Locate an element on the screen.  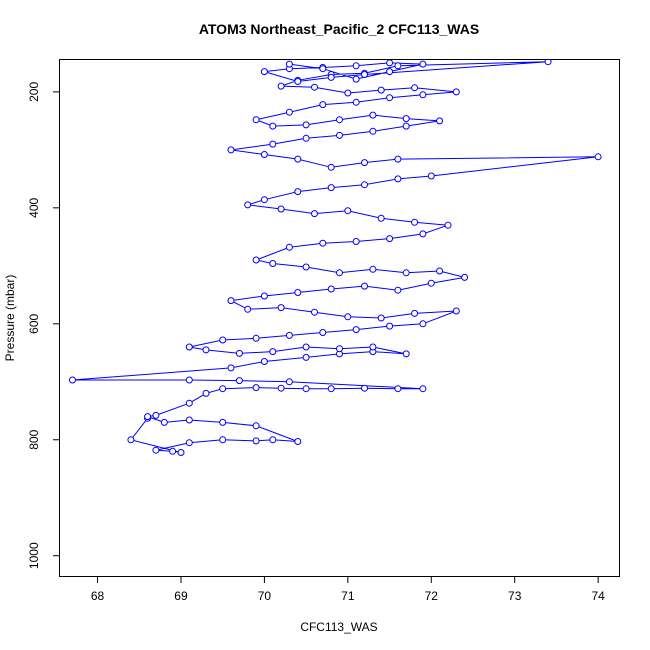
x-tick-label: 71 is located at coordinates (348, 596).